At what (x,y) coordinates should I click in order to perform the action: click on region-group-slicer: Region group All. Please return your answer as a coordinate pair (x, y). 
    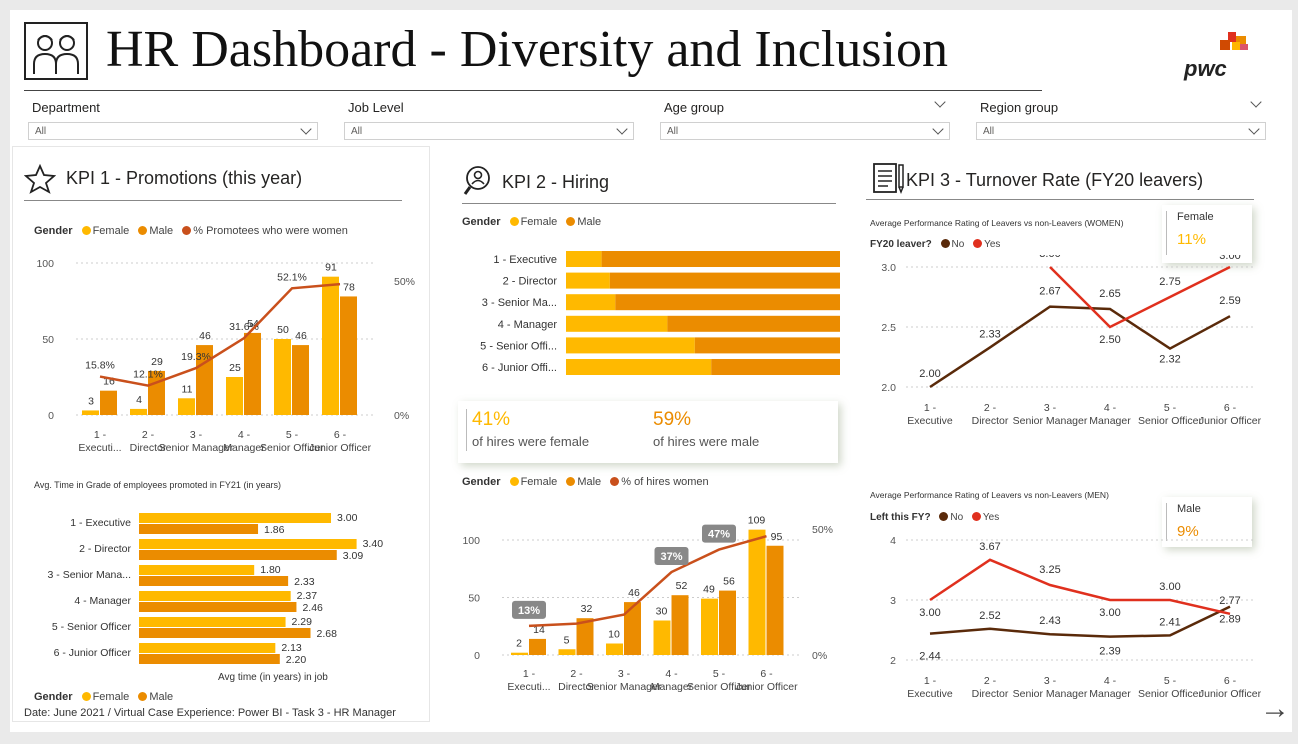
    Looking at the image, I should click on (1122, 119).